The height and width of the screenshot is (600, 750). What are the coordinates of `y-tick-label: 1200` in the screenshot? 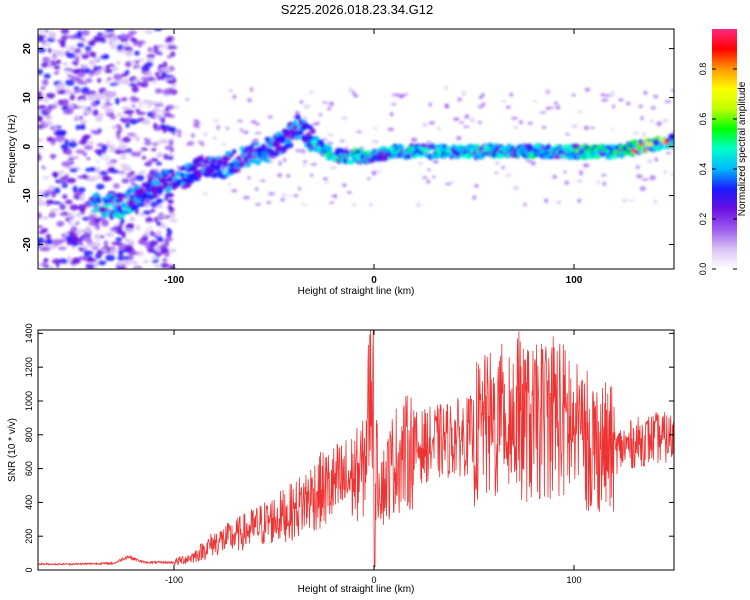 It's located at (29, 367).